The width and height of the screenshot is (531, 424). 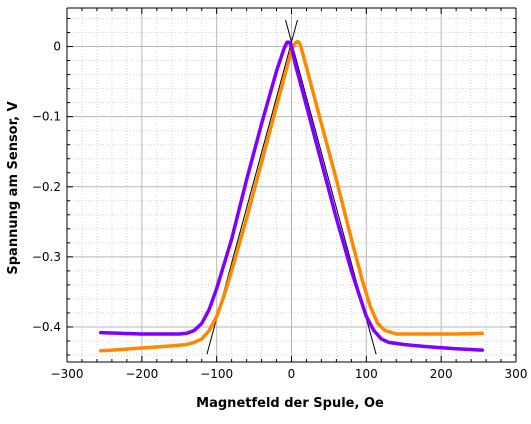 I want to click on y-tick-label: −0.1, so click(x=46, y=117).